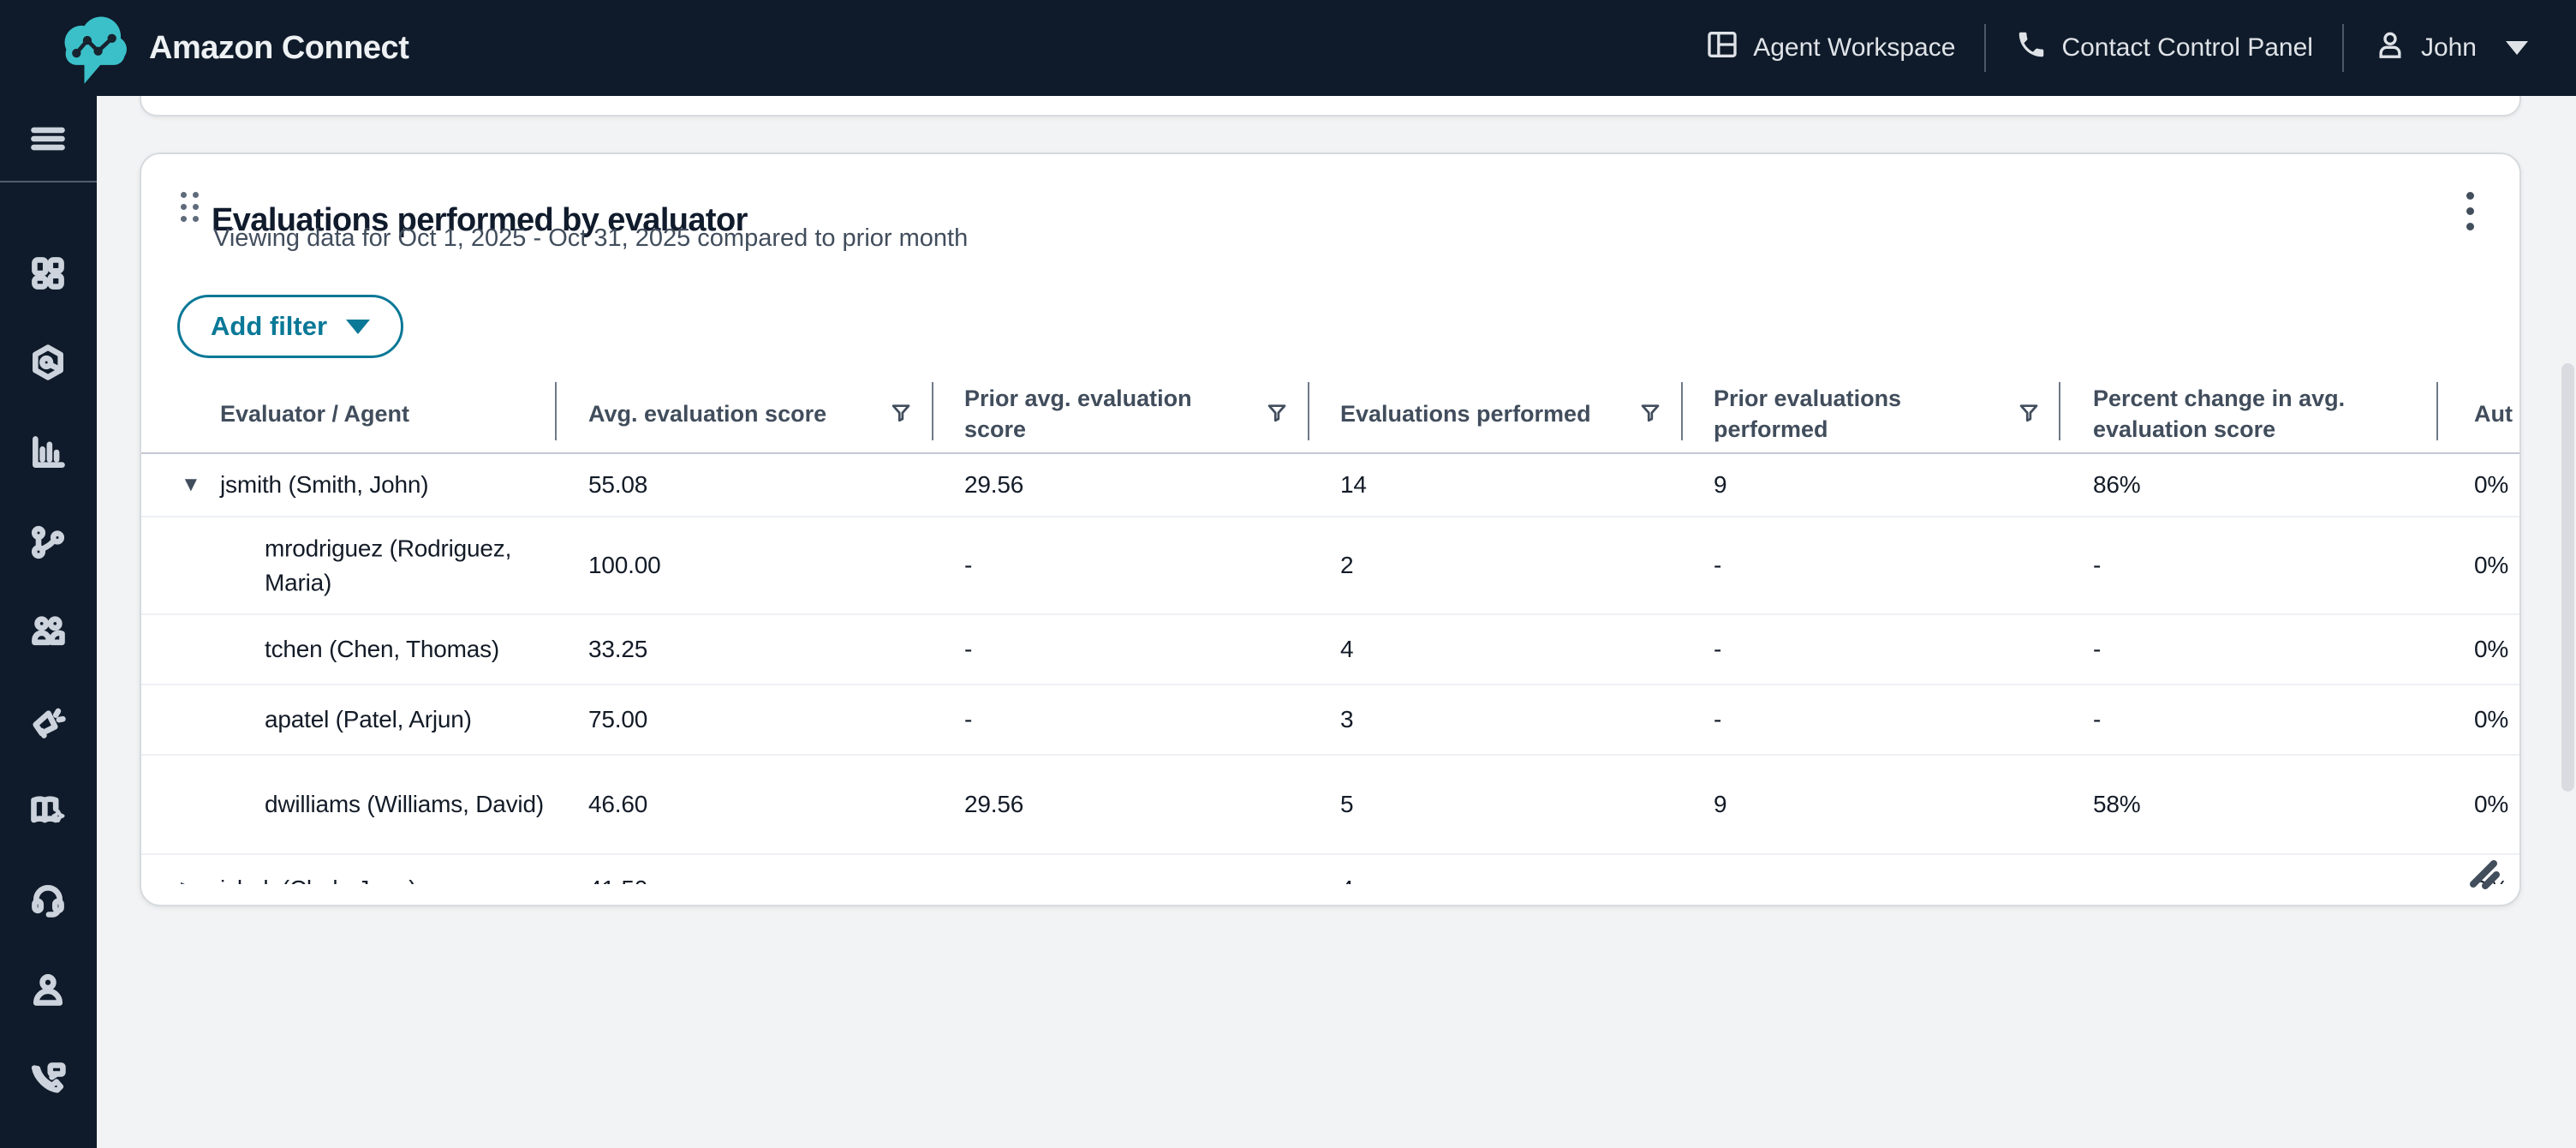 The image size is (2576, 1148). I want to click on cell-value: 100.00, so click(624, 565).